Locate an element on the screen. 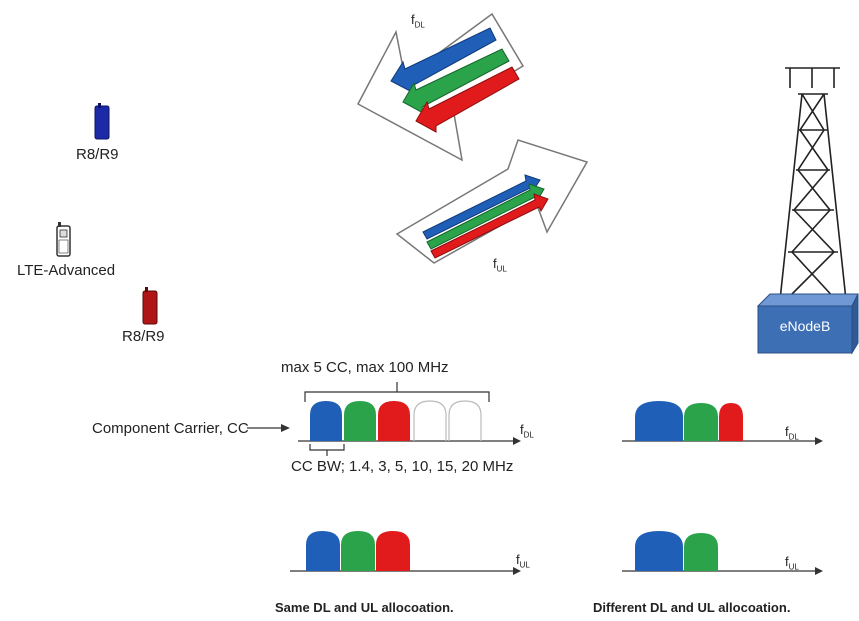 Image resolution: width=859 pixels, height=621 pixels. different-allocation-caption: Different DL and UL allocoation. is located at coordinates (692, 607).